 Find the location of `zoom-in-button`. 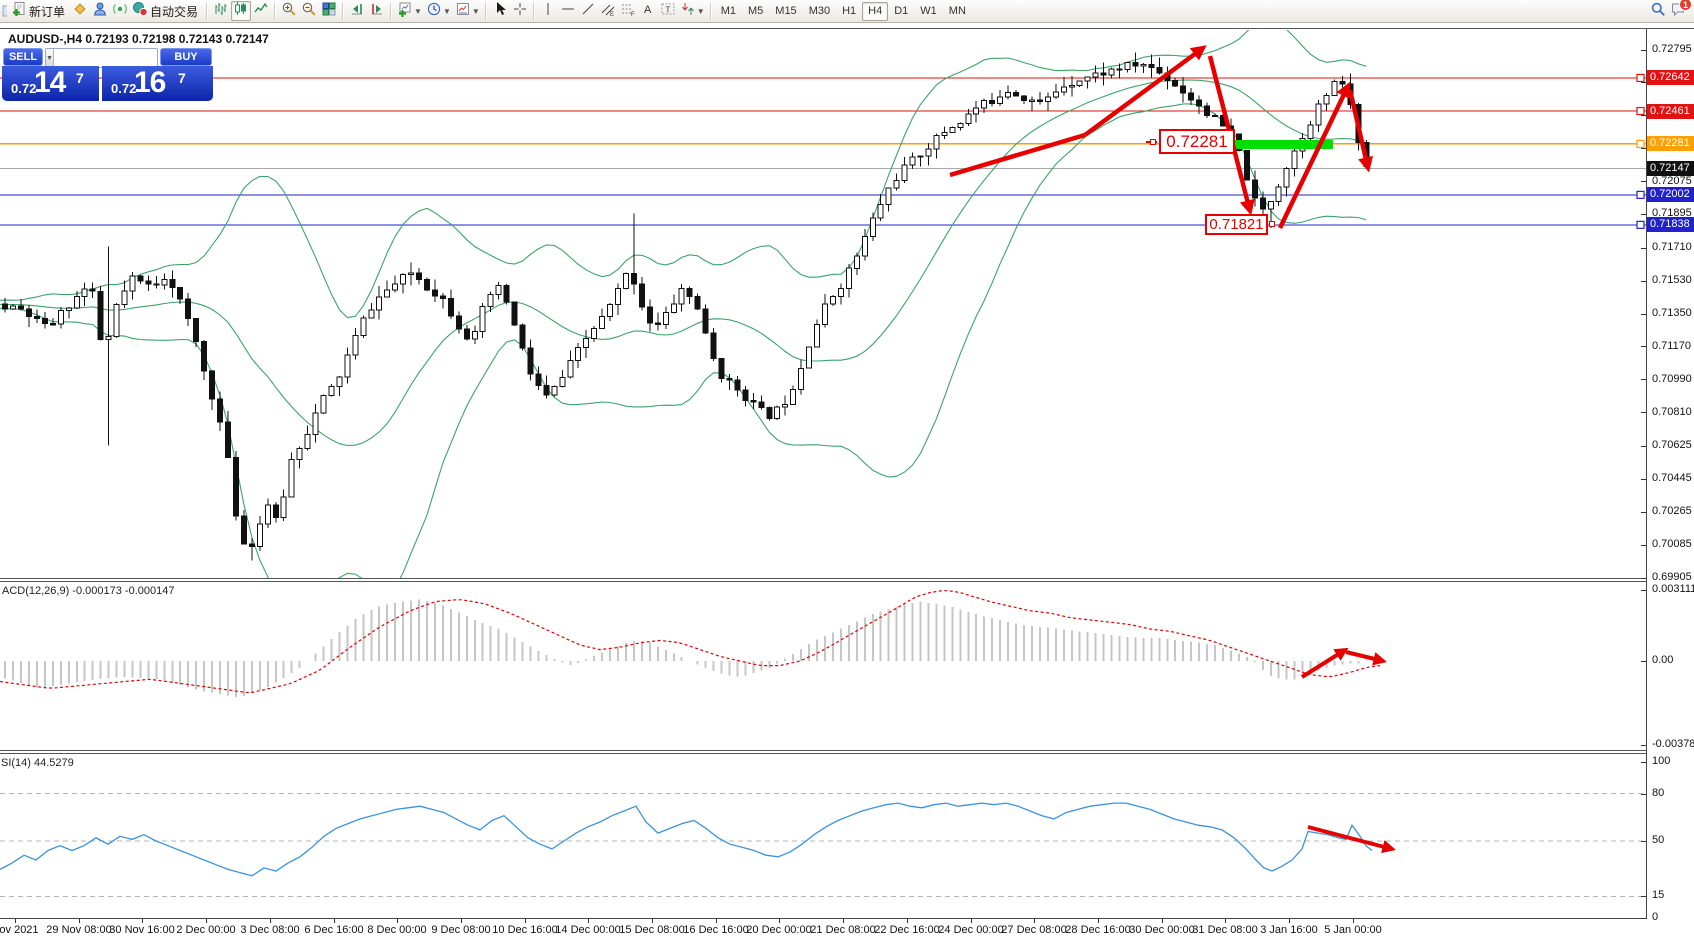

zoom-in-button is located at coordinates (289, 11).